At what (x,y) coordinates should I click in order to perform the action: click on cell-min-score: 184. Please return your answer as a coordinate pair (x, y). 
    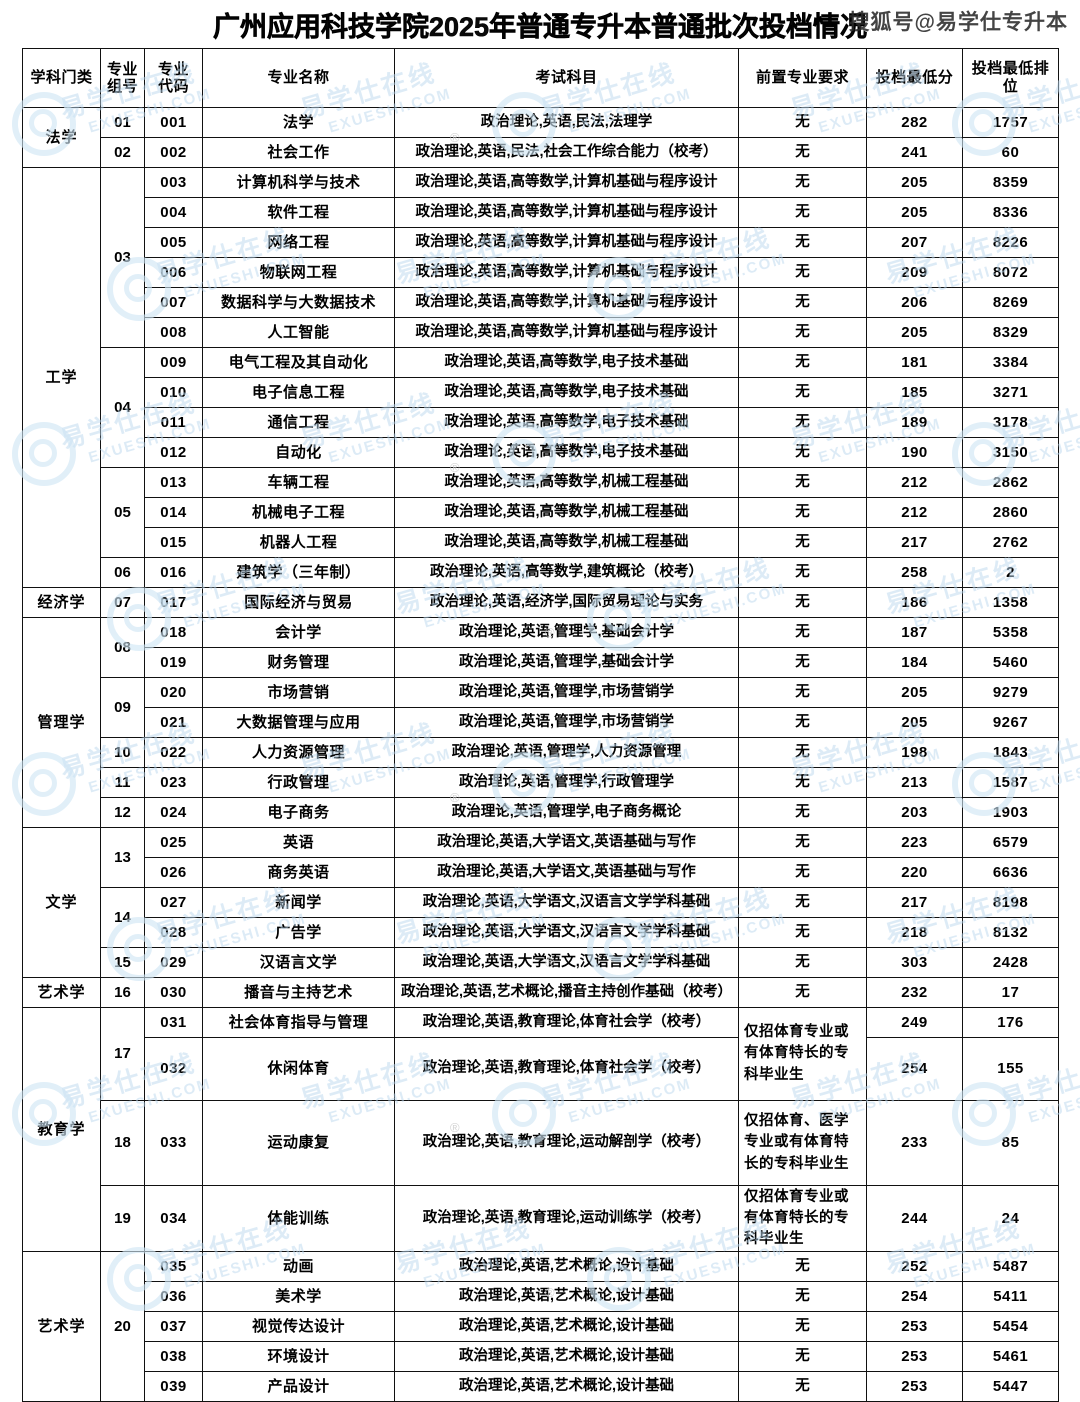
    Looking at the image, I should click on (914, 662).